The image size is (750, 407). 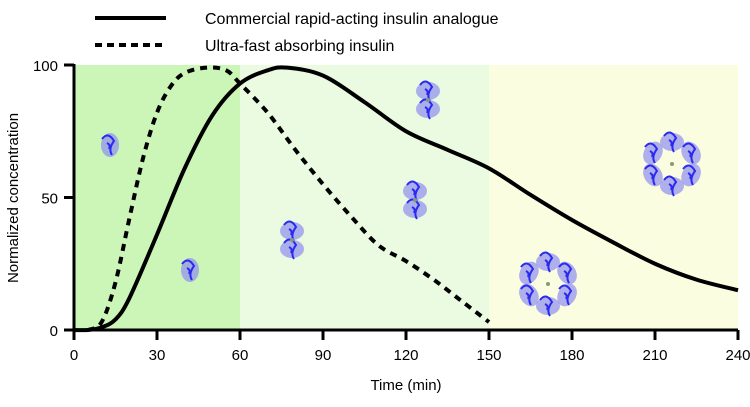 I want to click on y-tick-label: 0, so click(x=54, y=331).